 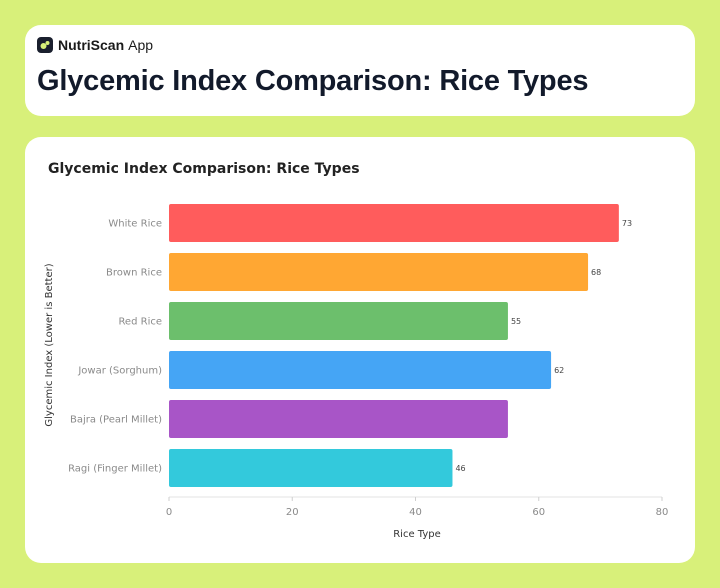 What do you see at coordinates (134, 273) in the screenshot?
I see `category-label: Brown Rice` at bounding box center [134, 273].